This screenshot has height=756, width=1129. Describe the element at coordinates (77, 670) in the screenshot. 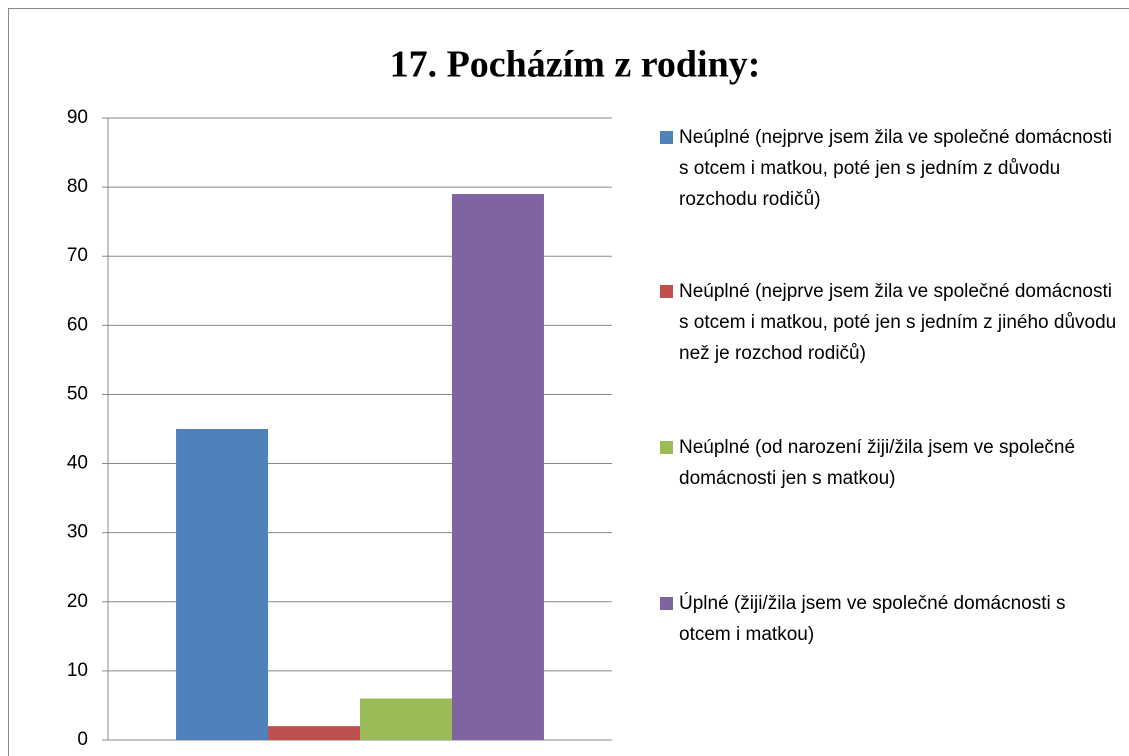

I see `y-tick-label: 10` at that location.